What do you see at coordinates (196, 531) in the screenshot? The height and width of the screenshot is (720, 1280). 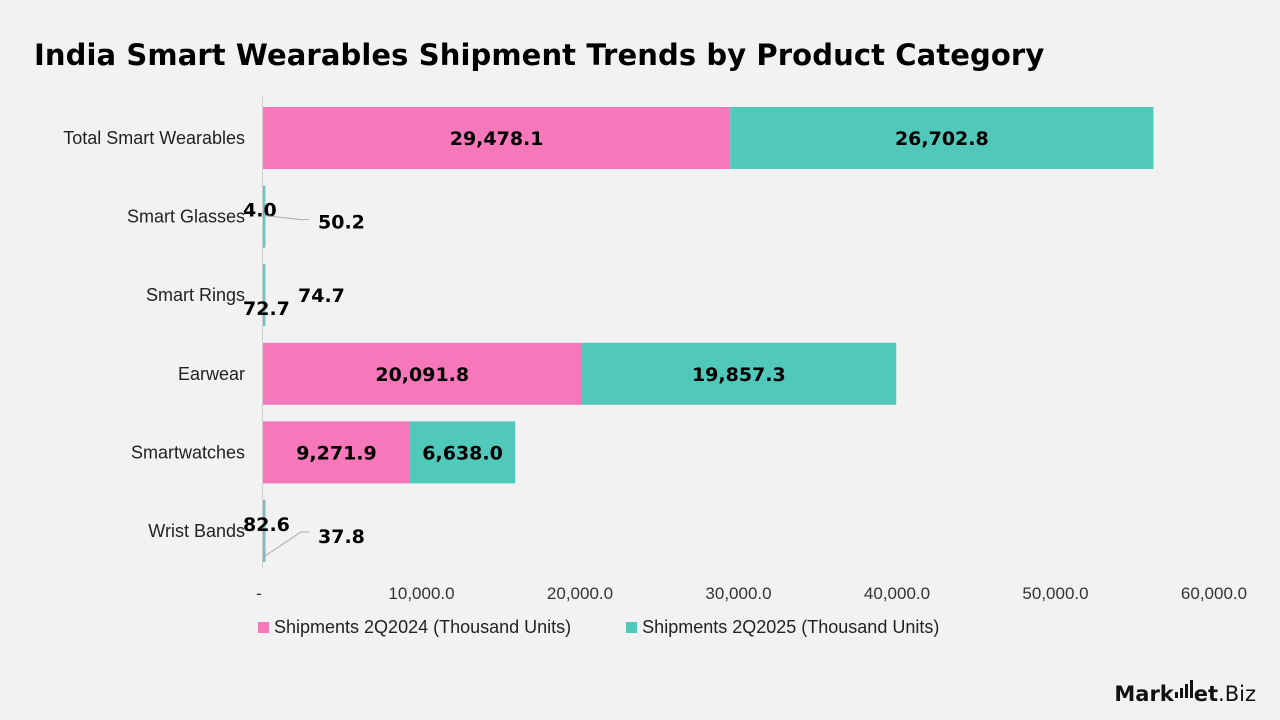 I see `category-label-wrist-bands: Wrist Bands` at bounding box center [196, 531].